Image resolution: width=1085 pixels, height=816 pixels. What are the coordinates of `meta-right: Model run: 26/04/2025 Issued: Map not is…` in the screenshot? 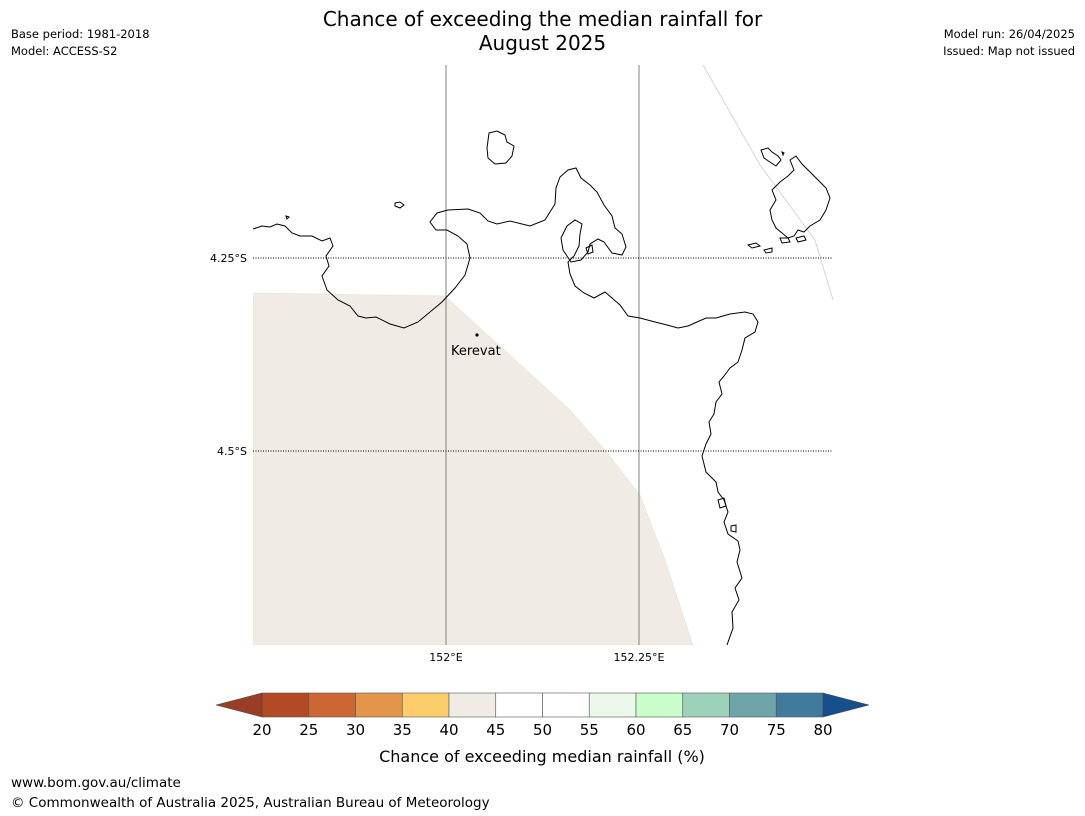 It's located at (1009, 43).